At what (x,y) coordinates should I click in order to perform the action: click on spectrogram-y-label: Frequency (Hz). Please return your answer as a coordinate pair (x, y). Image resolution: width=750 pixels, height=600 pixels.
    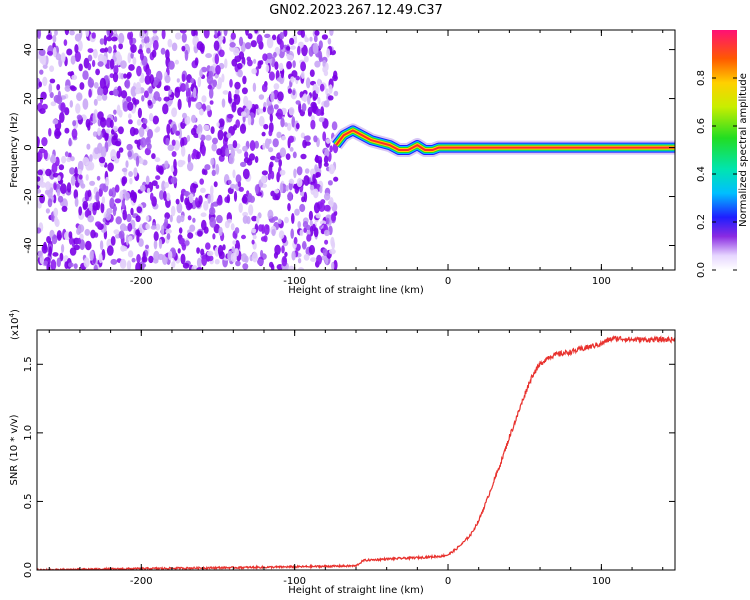
    Looking at the image, I should click on (14, 150).